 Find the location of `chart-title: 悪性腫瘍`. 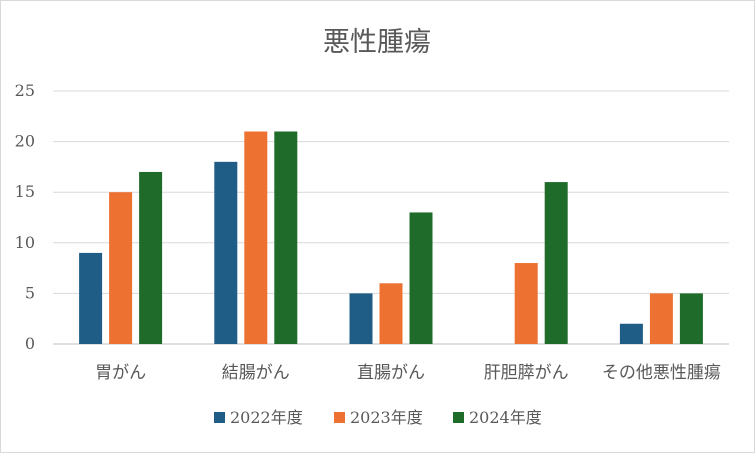

chart-title: 悪性腫瘍 is located at coordinates (377, 42).